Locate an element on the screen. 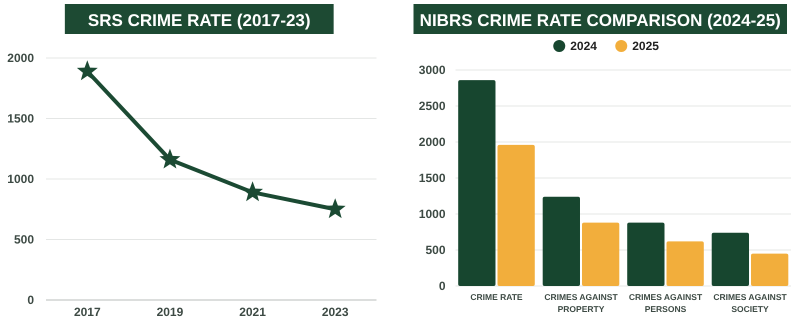 Image resolution: width=797 pixels, height=318 pixels. chart-title: NIBRS CRIME RATE COMPARISON (2024-25) is located at coordinates (600, 20).